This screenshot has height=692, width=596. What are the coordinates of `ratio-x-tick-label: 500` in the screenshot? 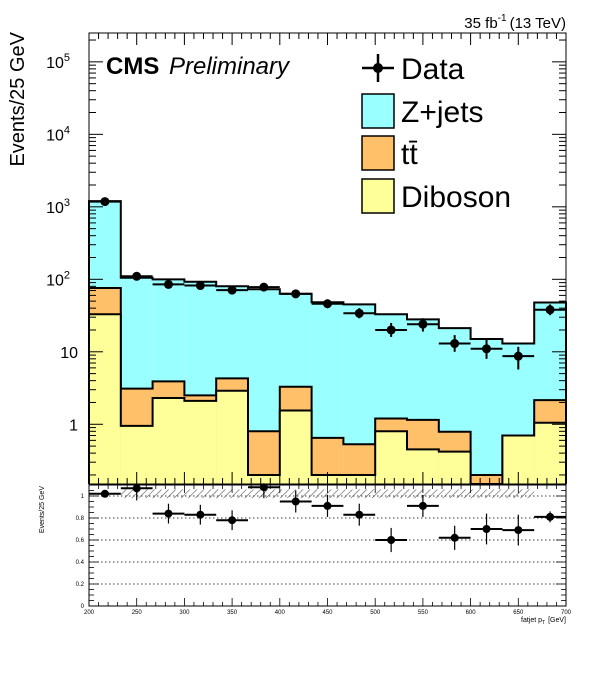 It's located at (375, 613).